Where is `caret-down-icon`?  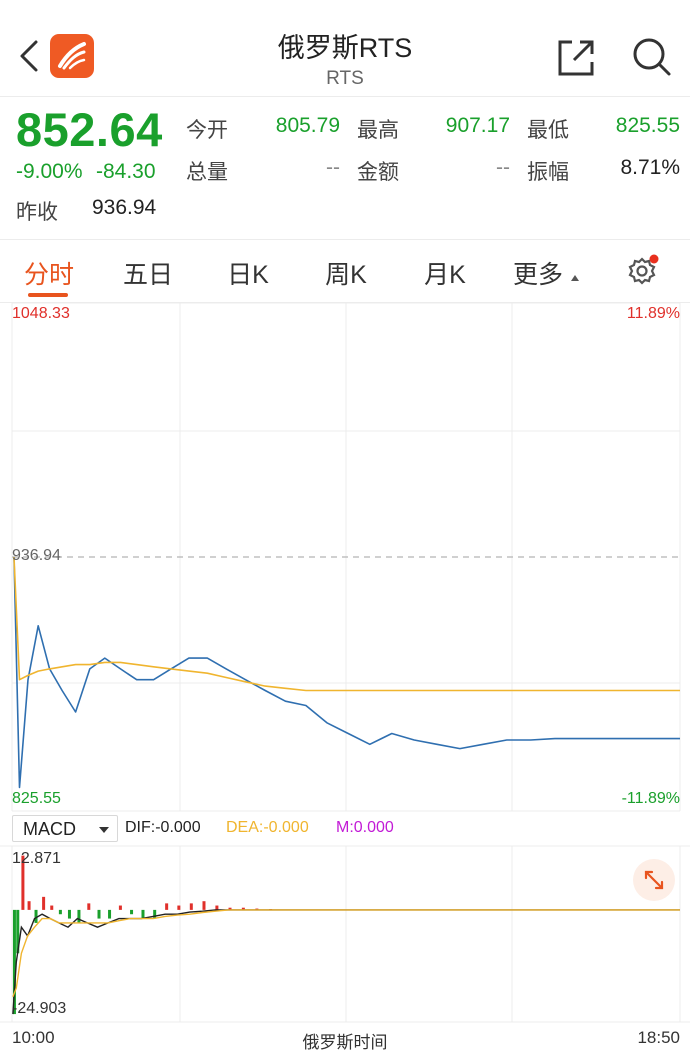 caret-down-icon is located at coordinates (575, 278).